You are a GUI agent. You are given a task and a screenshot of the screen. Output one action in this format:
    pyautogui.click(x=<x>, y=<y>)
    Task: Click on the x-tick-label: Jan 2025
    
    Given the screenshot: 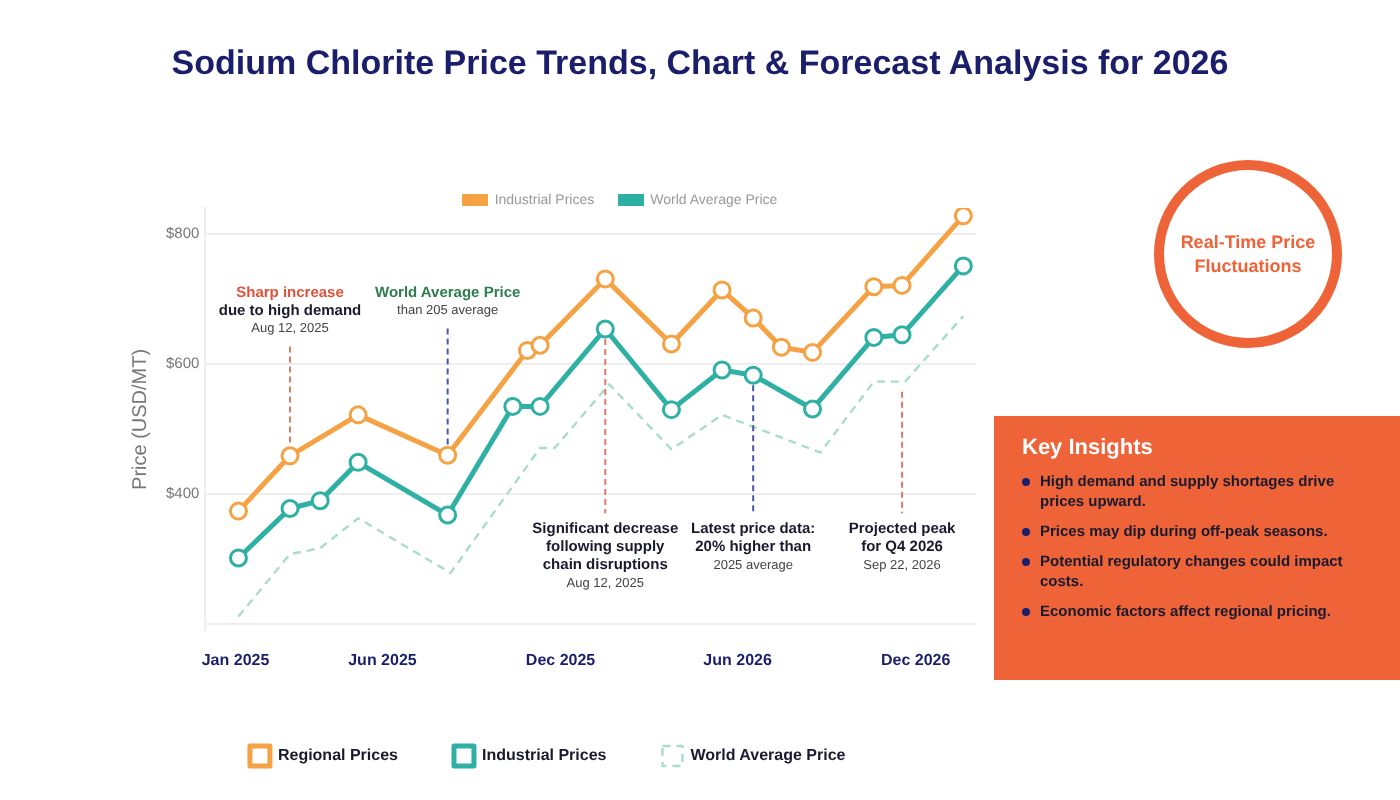 What is the action you would take?
    pyautogui.click(x=236, y=659)
    